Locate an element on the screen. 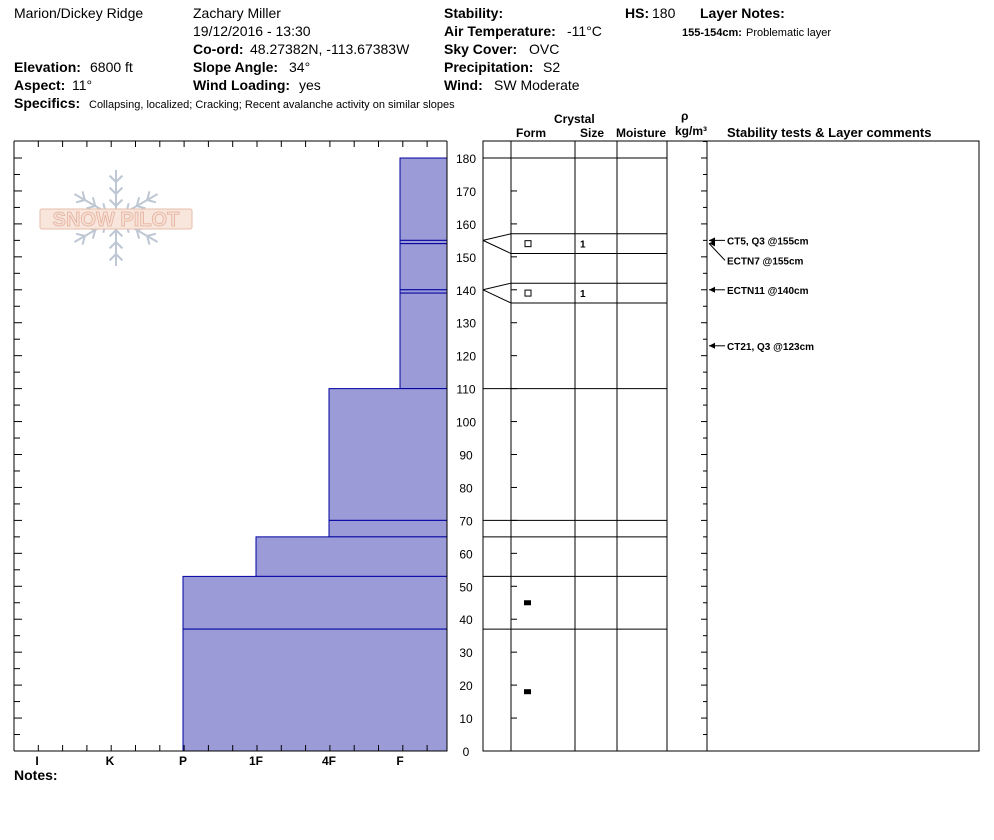  wind-label: Wind: is located at coordinates (463, 85).